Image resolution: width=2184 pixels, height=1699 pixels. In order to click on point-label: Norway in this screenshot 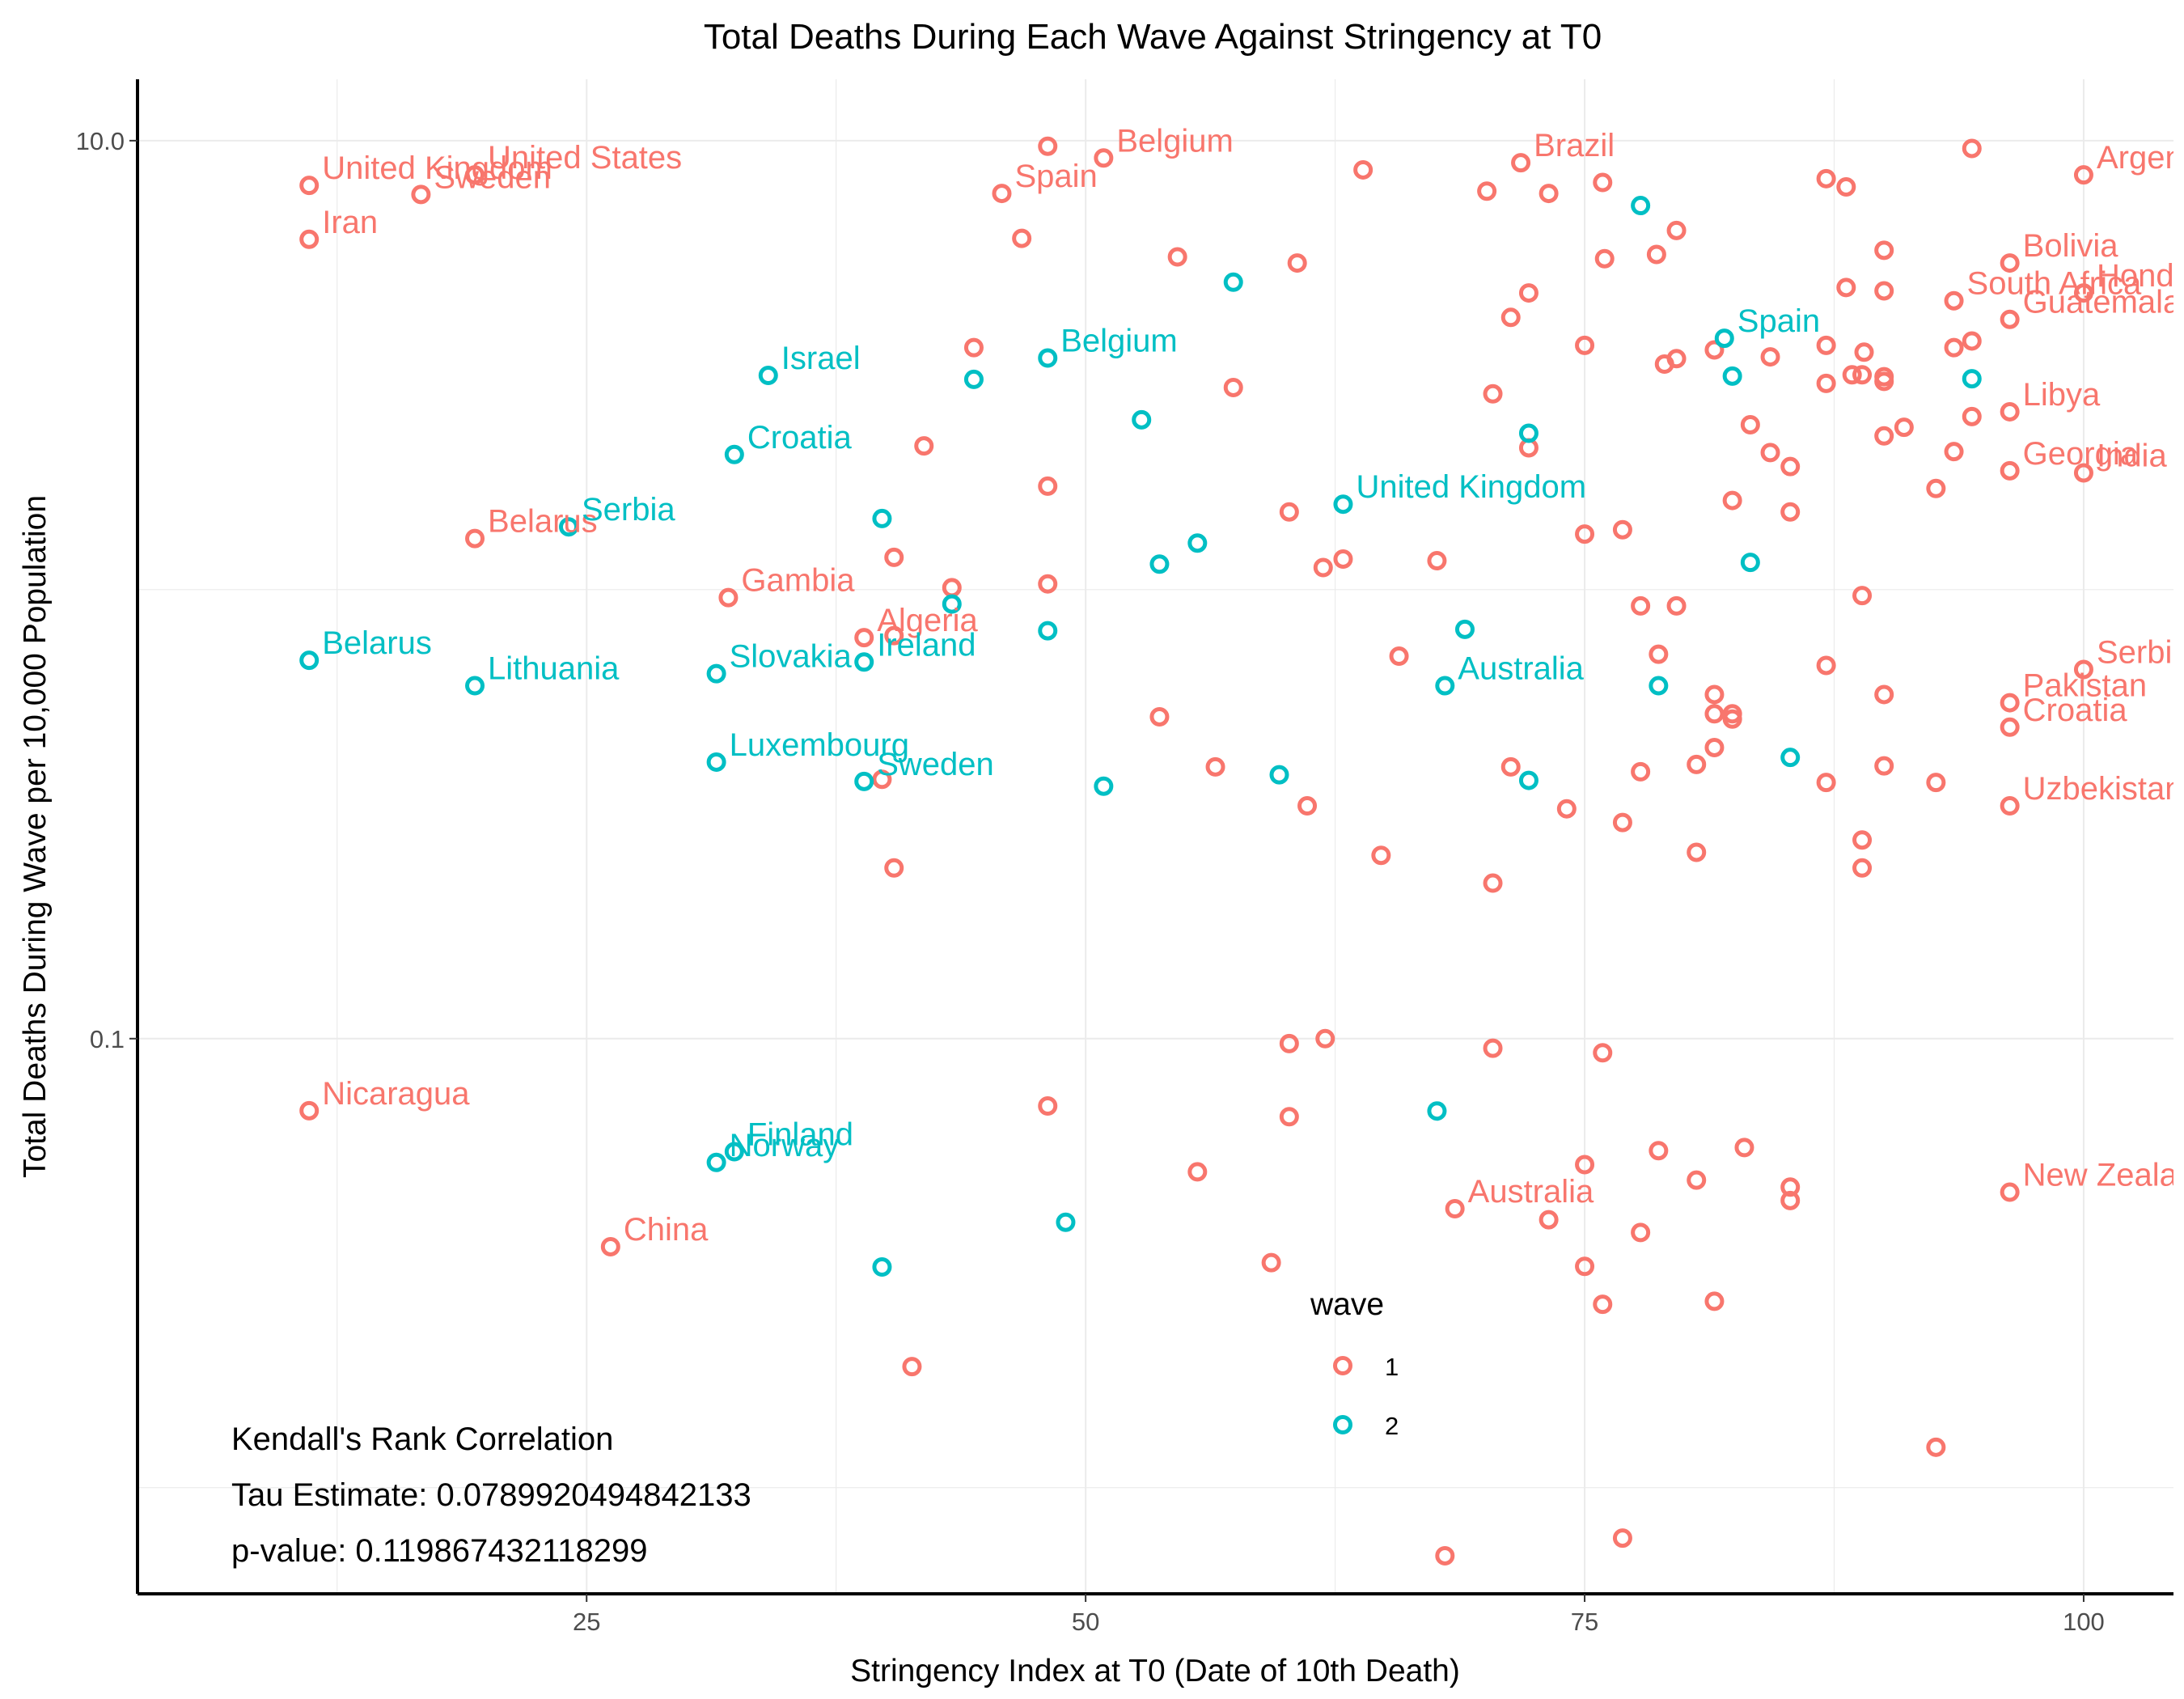, I will do `click(785, 1145)`.